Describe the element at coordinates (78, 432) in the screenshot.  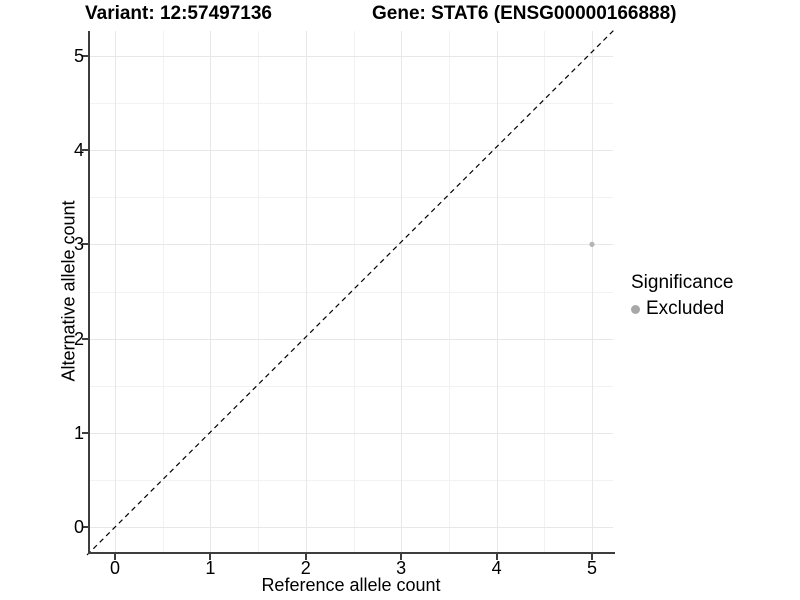
I see `y-tick-label: 1` at that location.